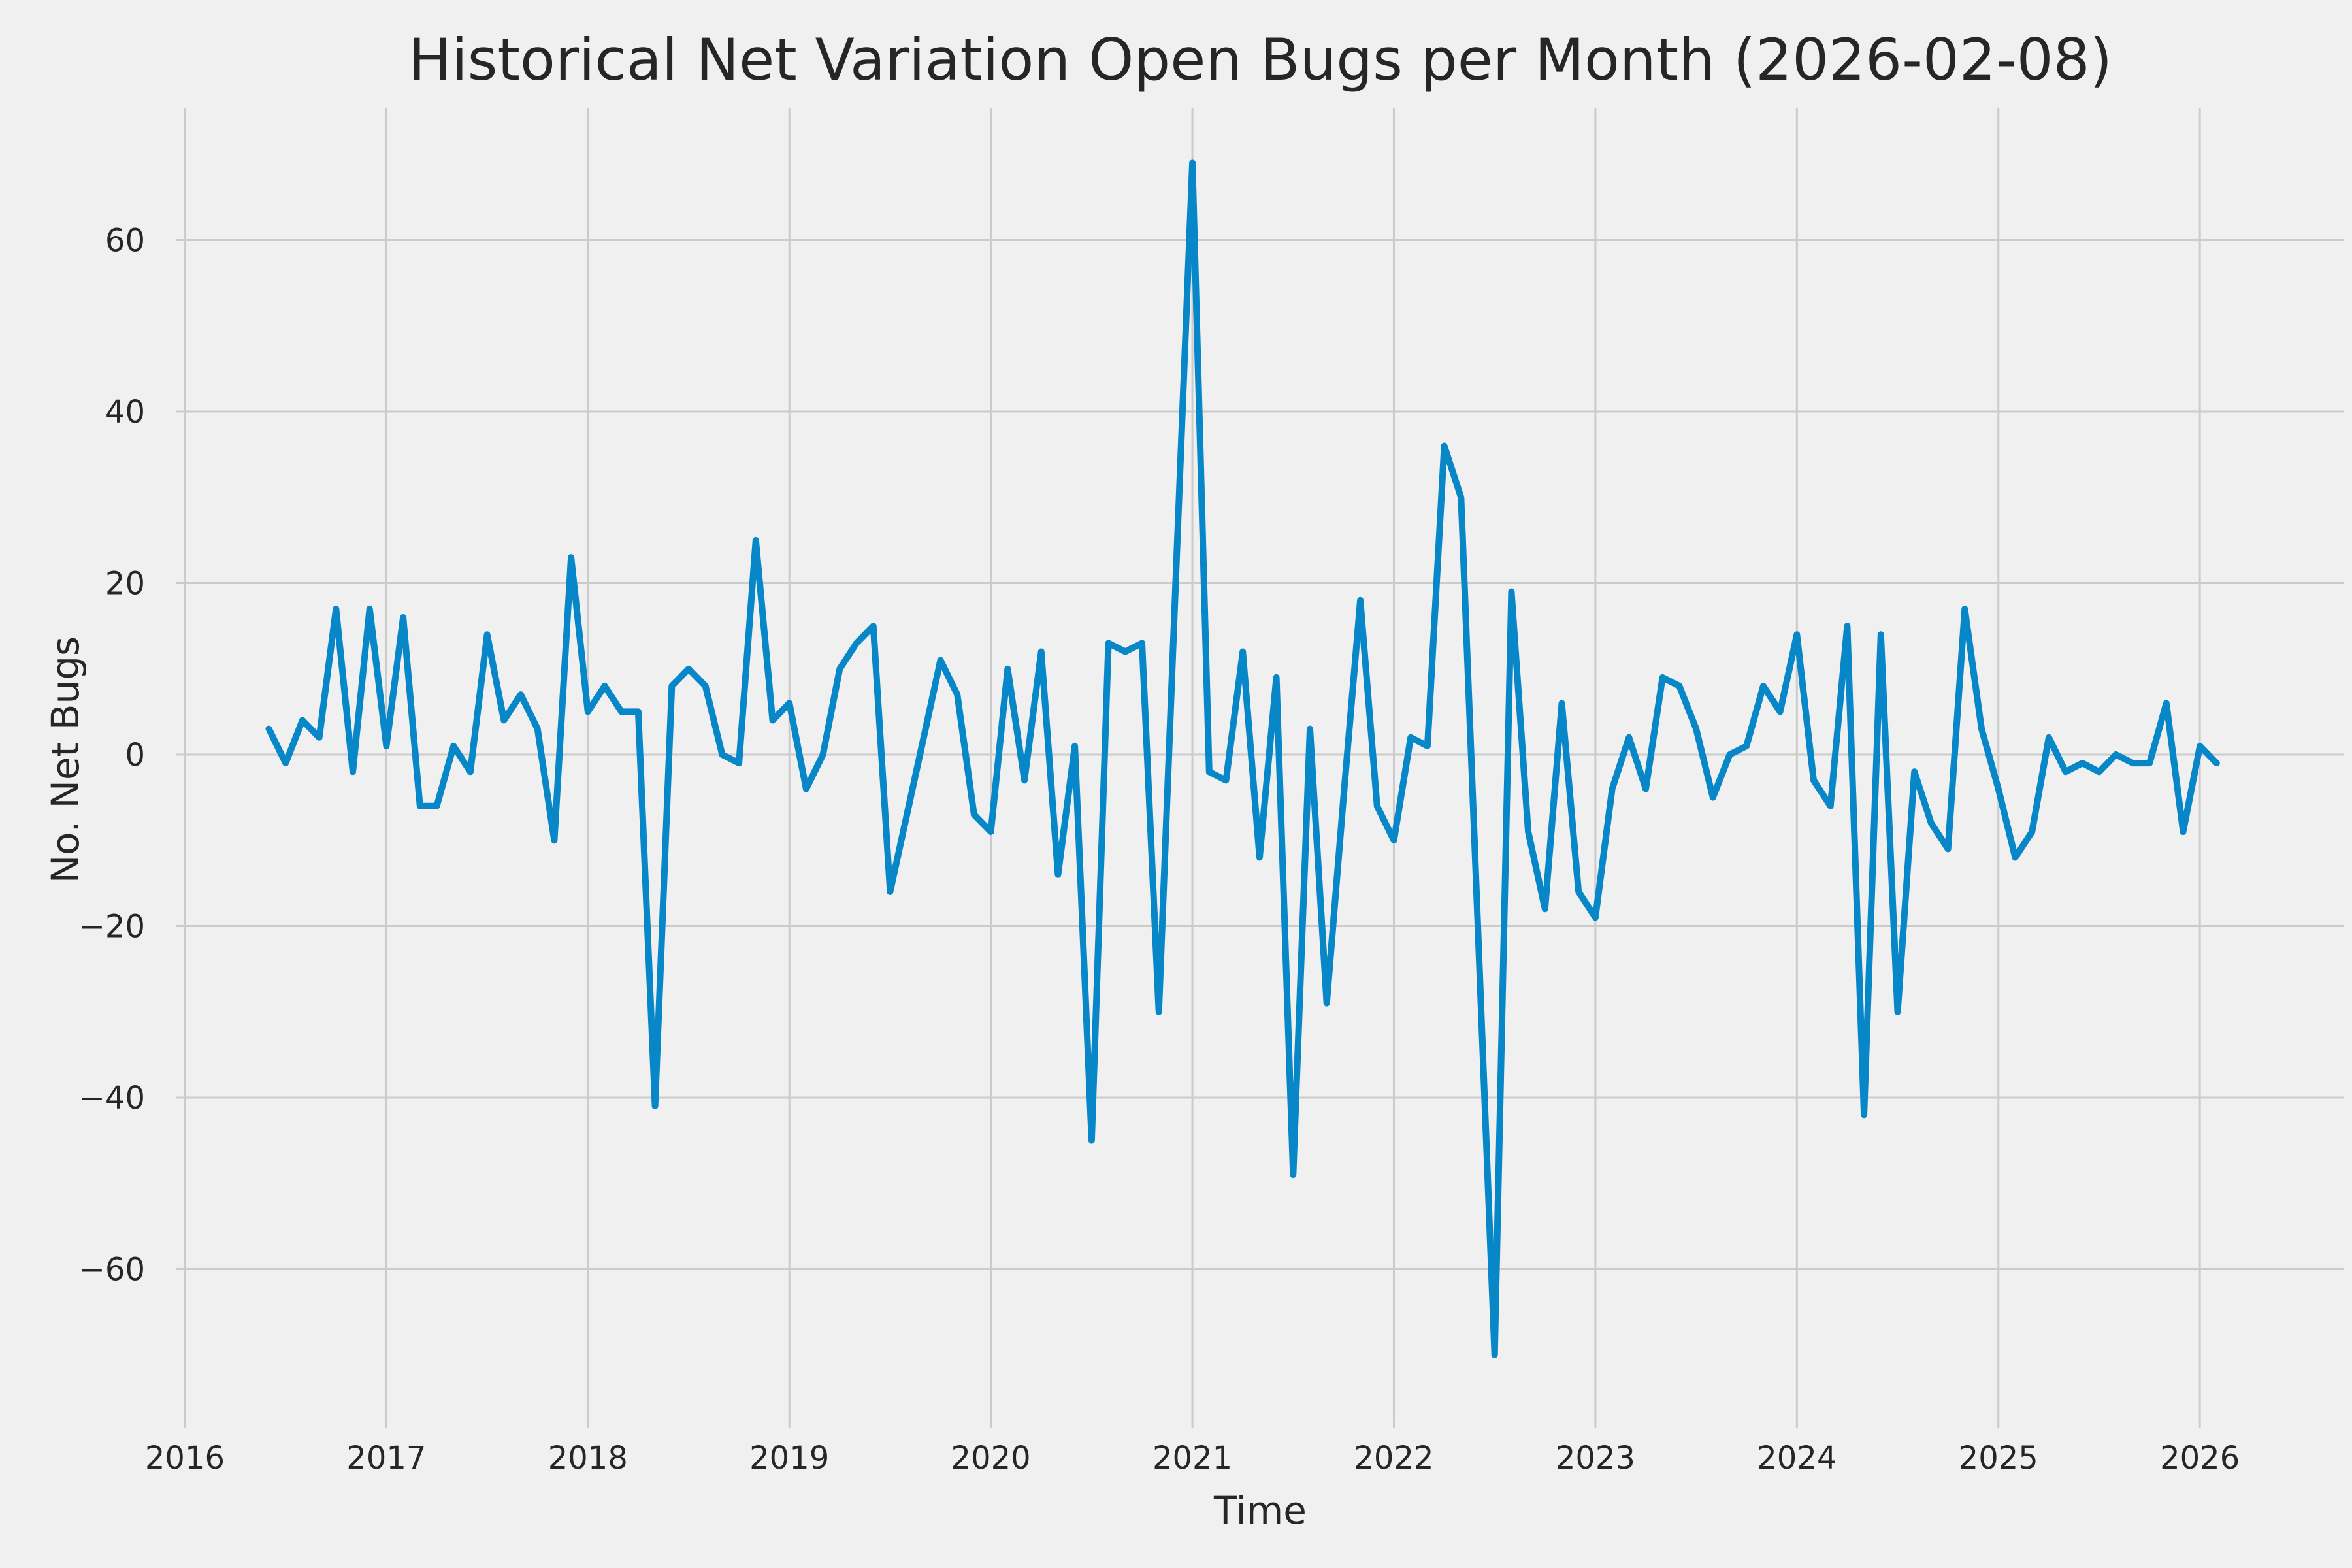 Image resolution: width=2352 pixels, height=1568 pixels. I want to click on x-tick-label: 2022, so click(1393, 1458).